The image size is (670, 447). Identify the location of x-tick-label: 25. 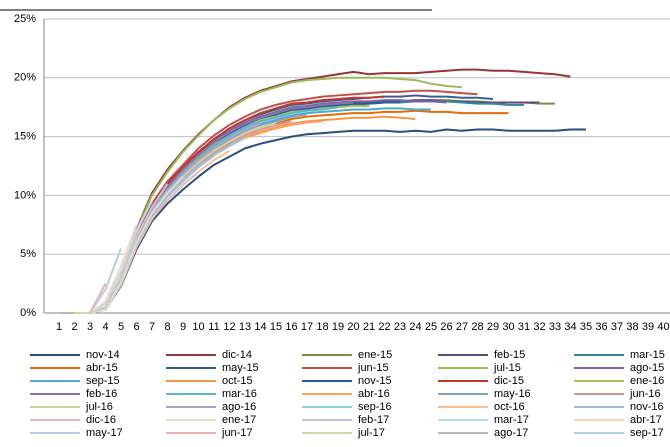
(431, 327).